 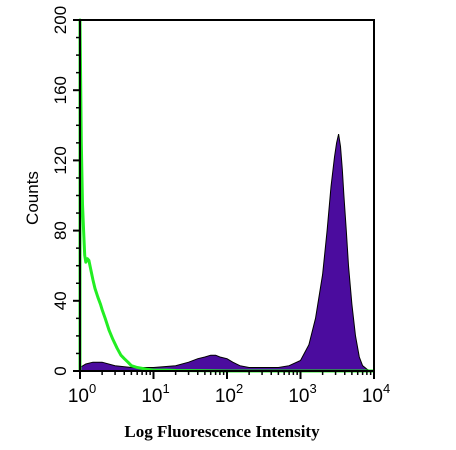 I want to click on y-tick-label: 200, so click(x=60, y=20).